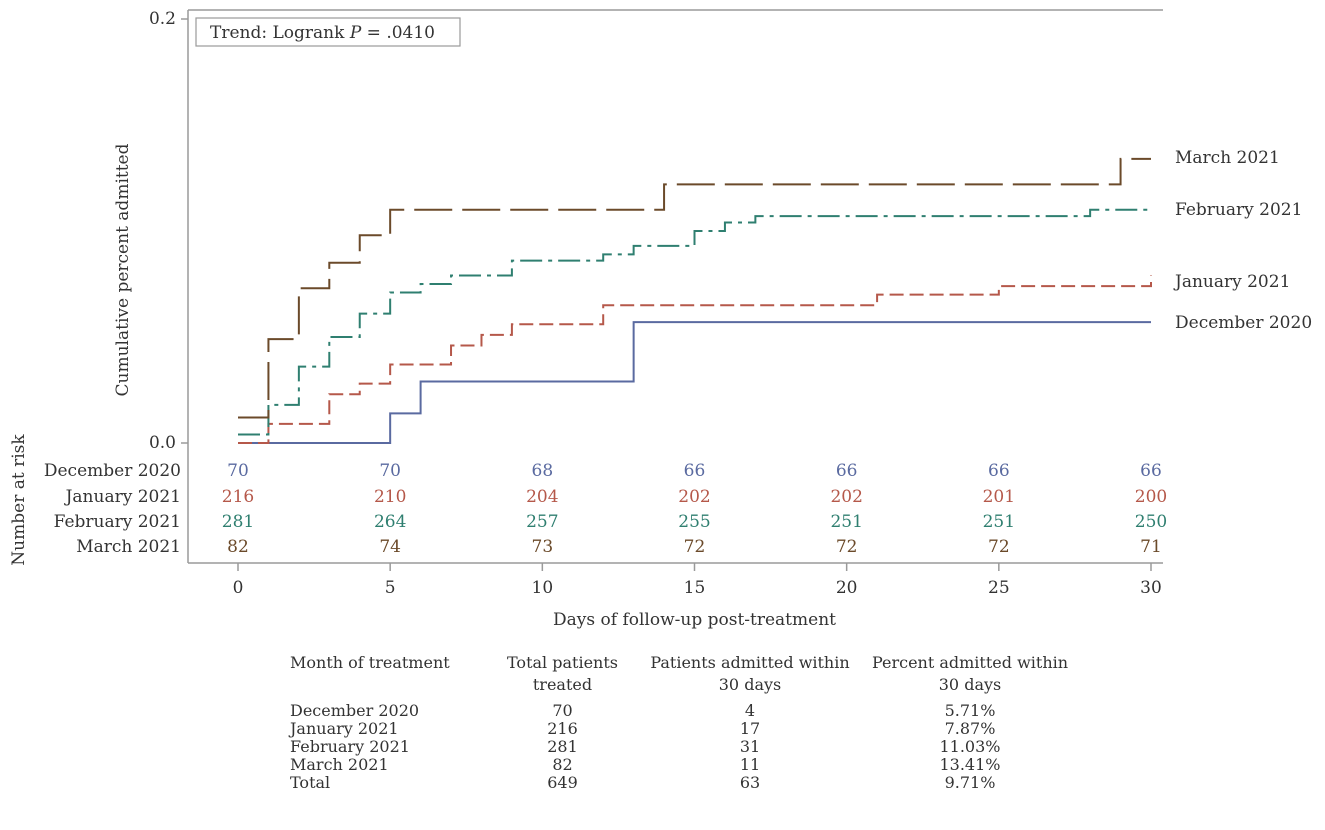  What do you see at coordinates (162, 443) in the screenshot?
I see `y-tick-label: 0.0` at bounding box center [162, 443].